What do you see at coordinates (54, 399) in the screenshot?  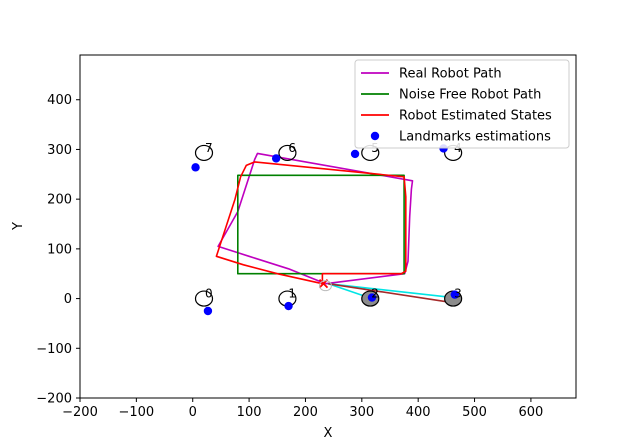 I see `y-tick-label: −200` at bounding box center [54, 399].